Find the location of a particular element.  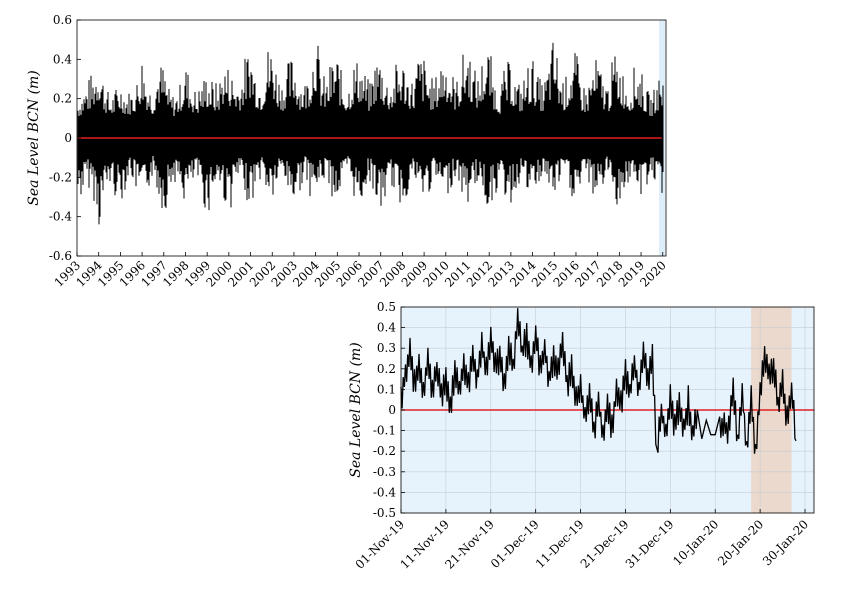

bottom-y-tick-label: -0.1 is located at coordinates (384, 431).